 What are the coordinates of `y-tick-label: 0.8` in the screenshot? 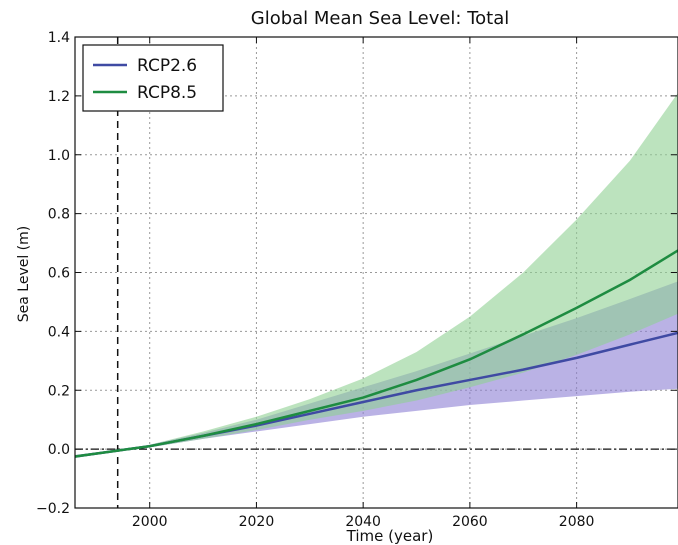 It's located at (59, 215).